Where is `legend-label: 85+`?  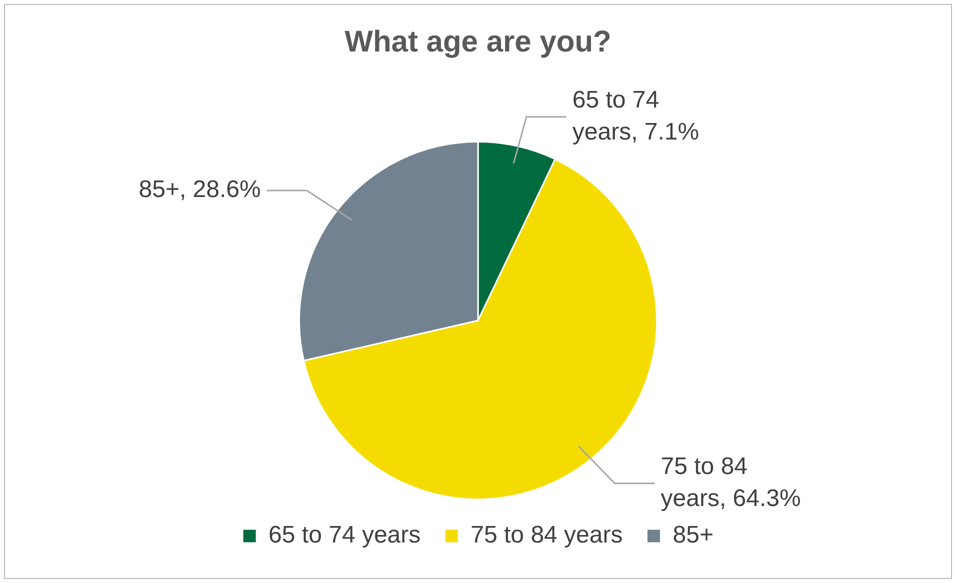 legend-label: 85+ is located at coordinates (693, 535).